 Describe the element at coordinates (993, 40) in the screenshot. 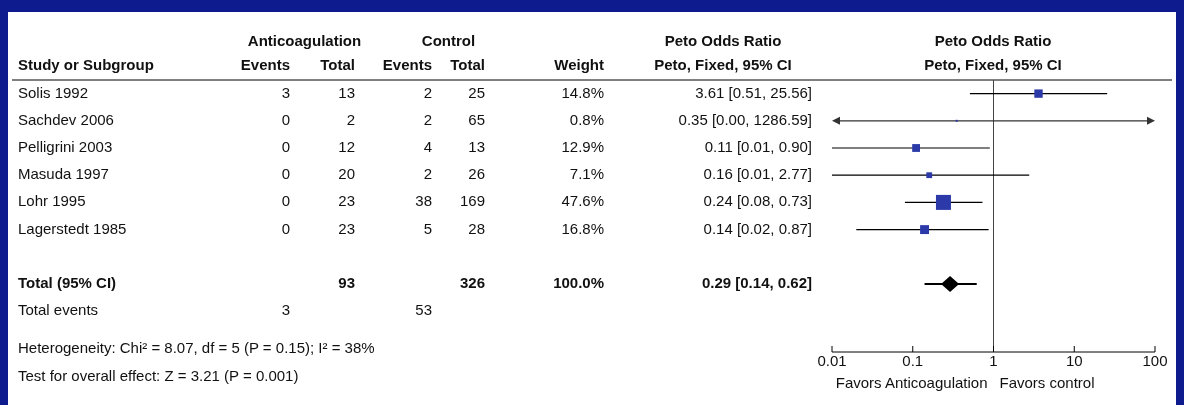

I see `chart-title: Peto Odds Ratio` at that location.